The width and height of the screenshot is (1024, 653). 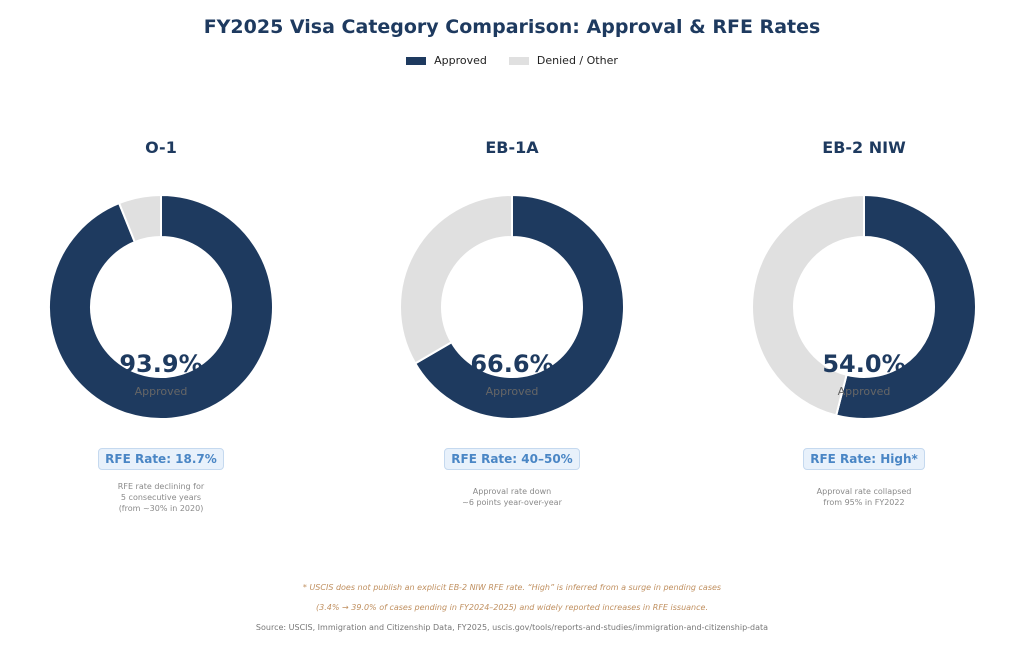 I want to click on rfe-badge-wrap: RFE Rate: High*, so click(x=864, y=459).